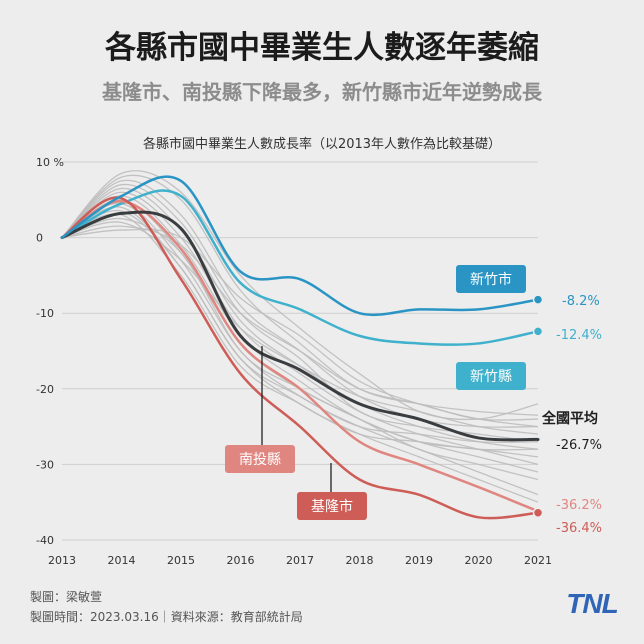 The image size is (644, 644). What do you see at coordinates (322, 48) in the screenshot?
I see `page-title: 各縣市國中畢業生人數逐年萎縮` at bounding box center [322, 48].